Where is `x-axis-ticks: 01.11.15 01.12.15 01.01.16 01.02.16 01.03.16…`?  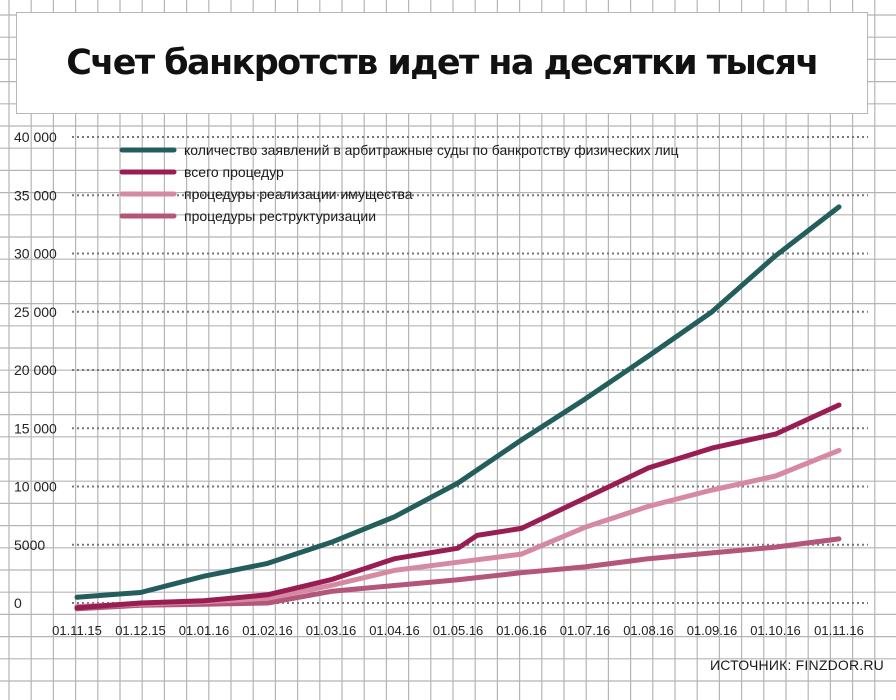 x-axis-ticks: 01.11.15 01.12.15 01.01.16 01.02.16 01.03.16… is located at coordinates (458, 630).